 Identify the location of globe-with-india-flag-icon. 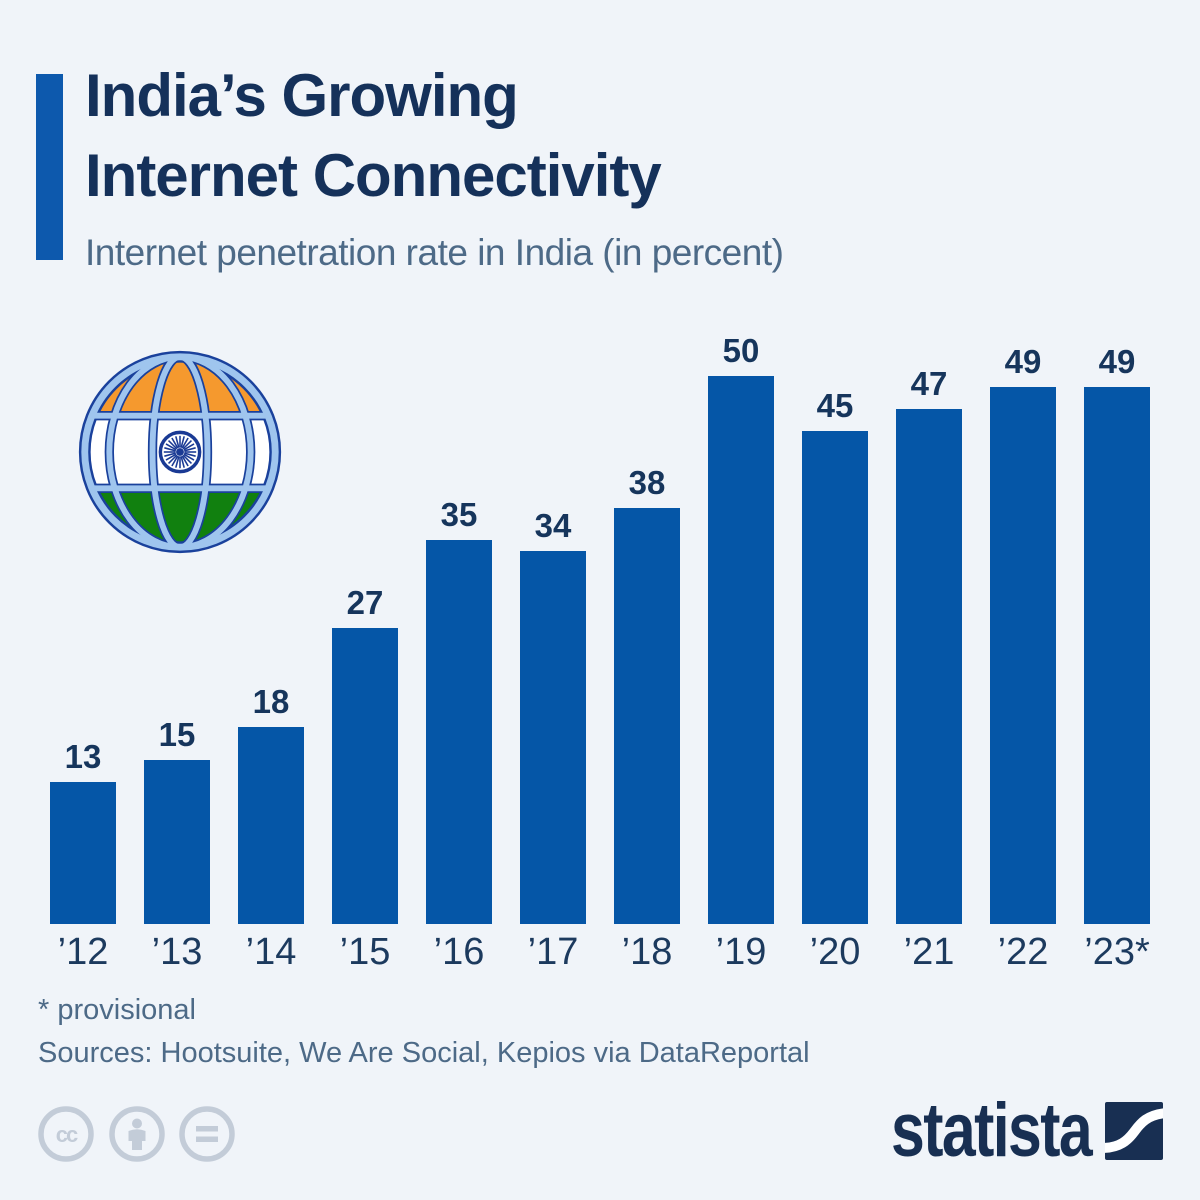
(180, 452).